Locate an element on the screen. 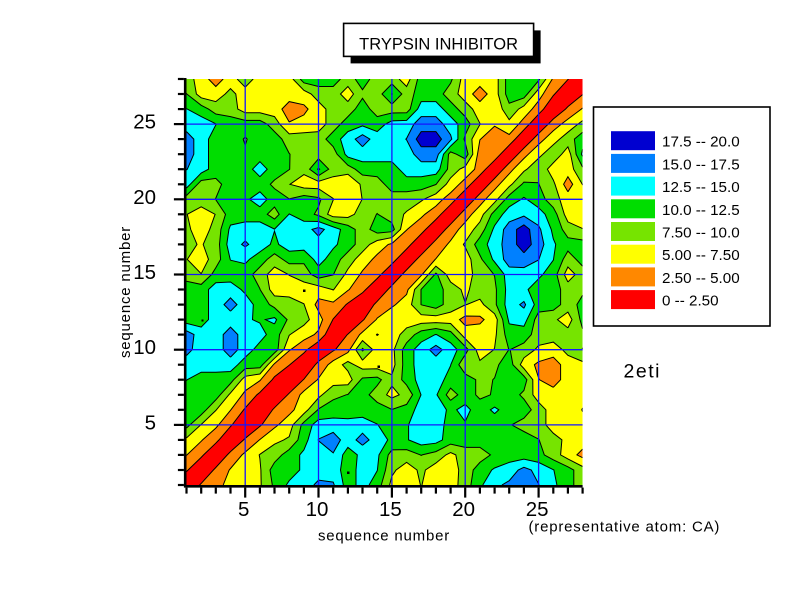  svg-text: 5.00 -- 7.50 is located at coordinates (701, 255).